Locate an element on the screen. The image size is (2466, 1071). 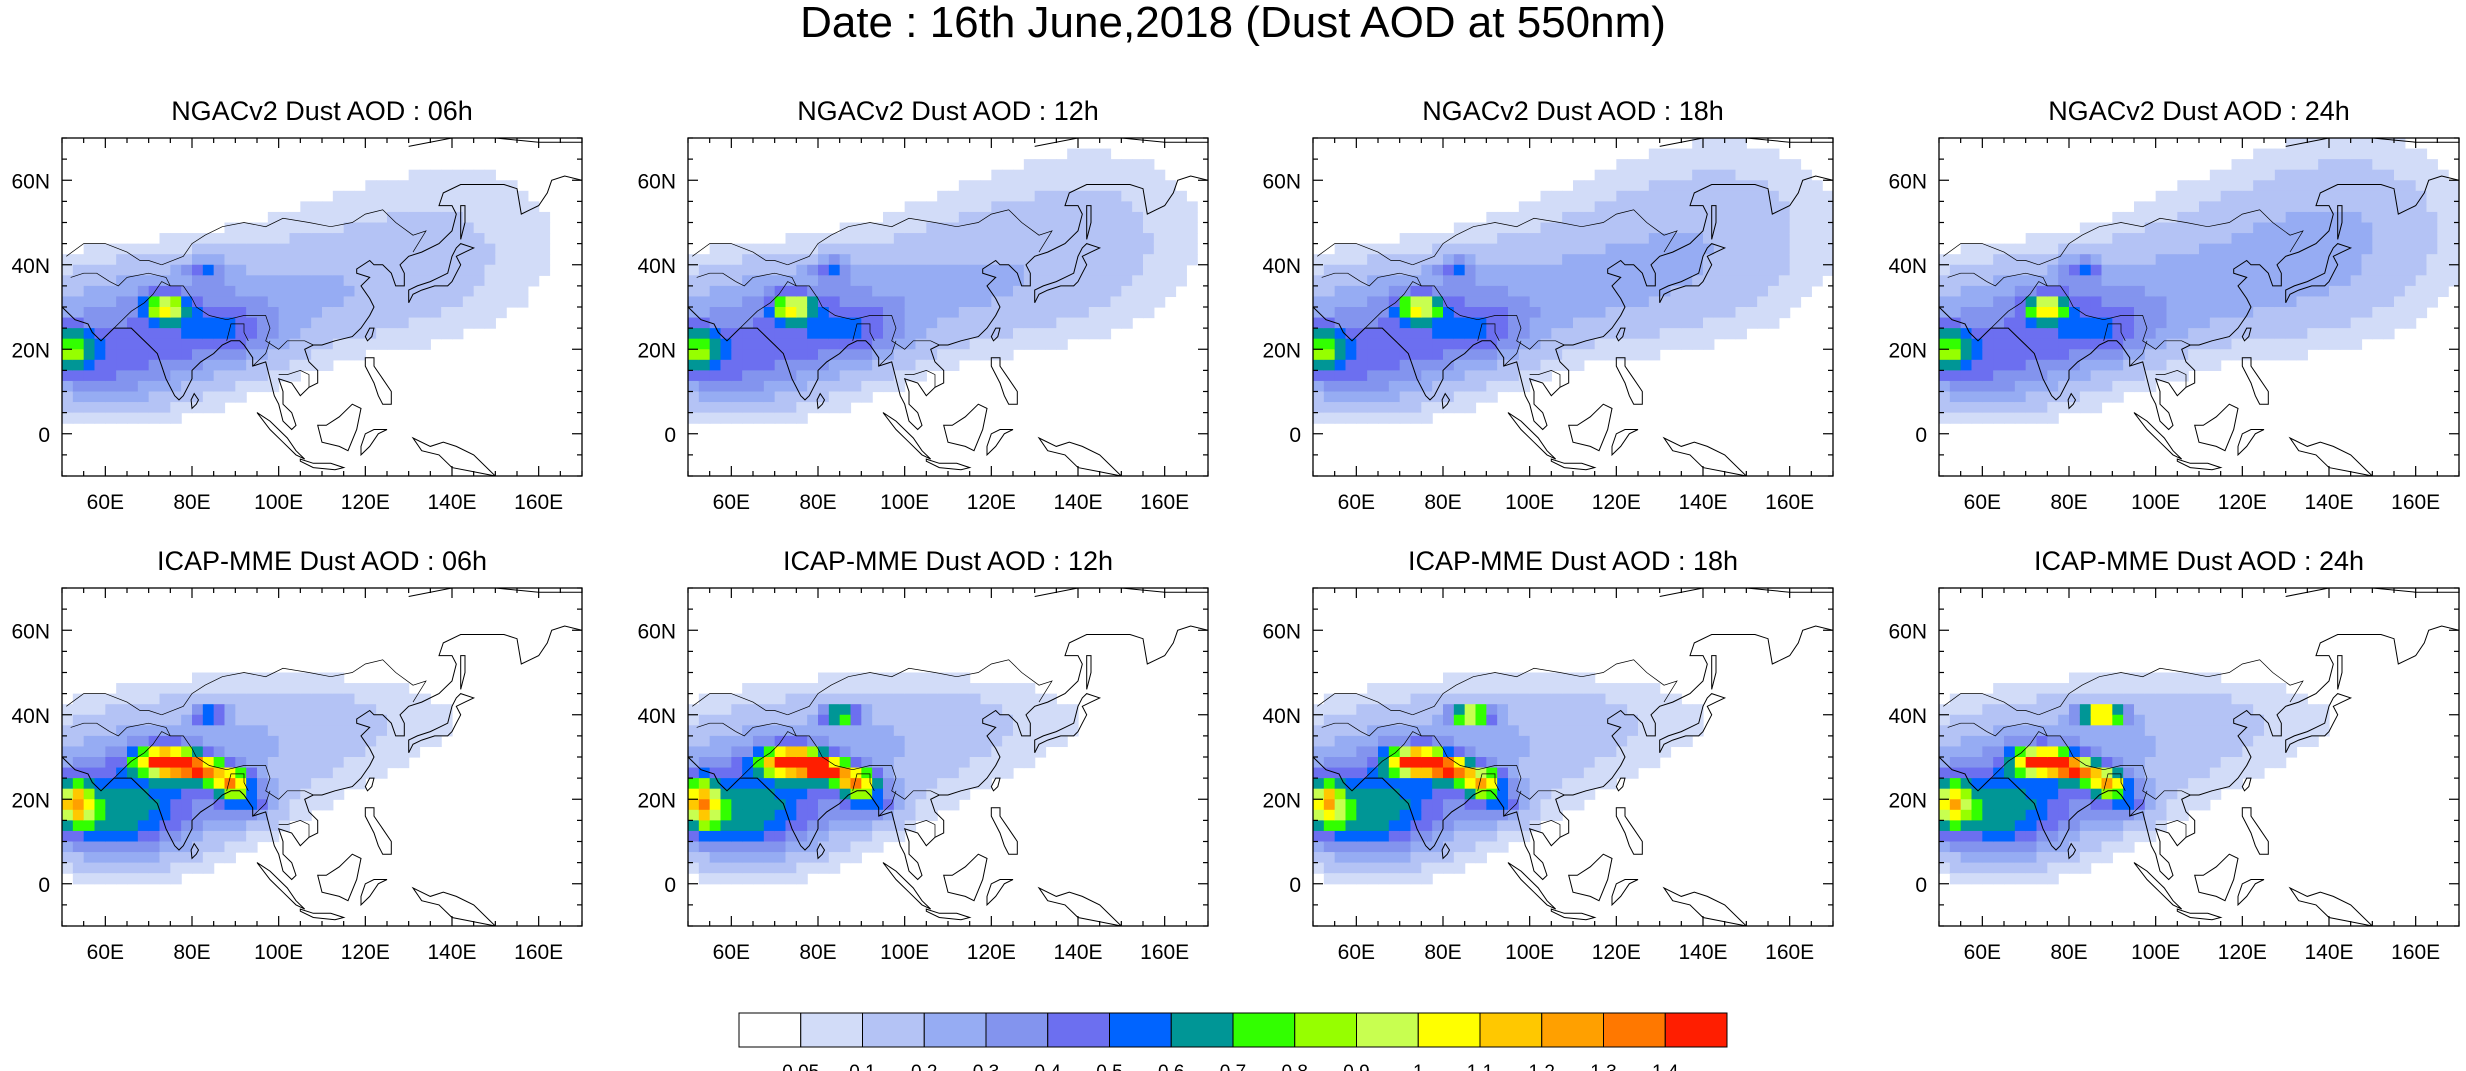
aod-field is located at coordinates (2134, 778).